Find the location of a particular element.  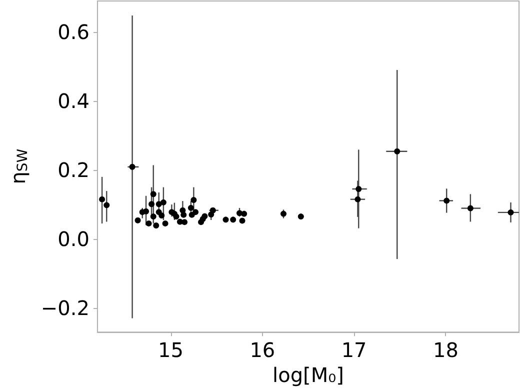

y-axis-title: ηSW is located at coordinates (18, 166).